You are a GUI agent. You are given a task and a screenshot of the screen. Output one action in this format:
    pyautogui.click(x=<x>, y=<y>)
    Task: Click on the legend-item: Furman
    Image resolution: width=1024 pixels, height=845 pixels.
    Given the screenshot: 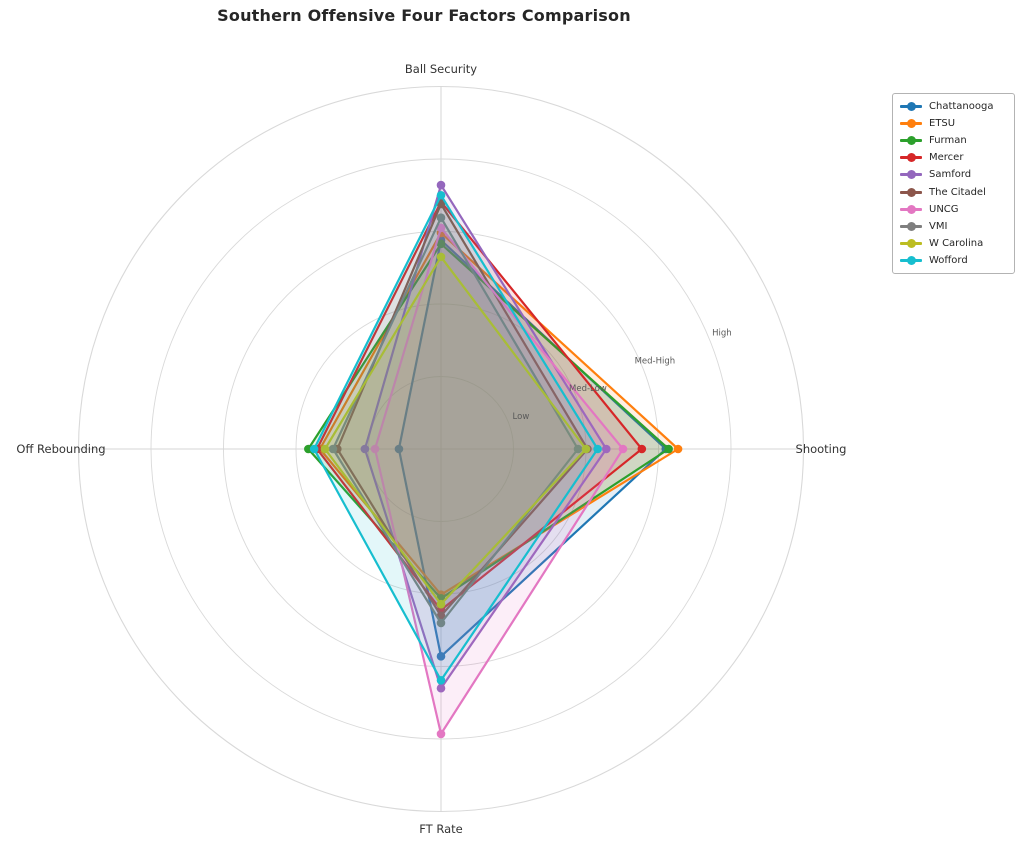 What is the action you would take?
    pyautogui.click(x=954, y=140)
    